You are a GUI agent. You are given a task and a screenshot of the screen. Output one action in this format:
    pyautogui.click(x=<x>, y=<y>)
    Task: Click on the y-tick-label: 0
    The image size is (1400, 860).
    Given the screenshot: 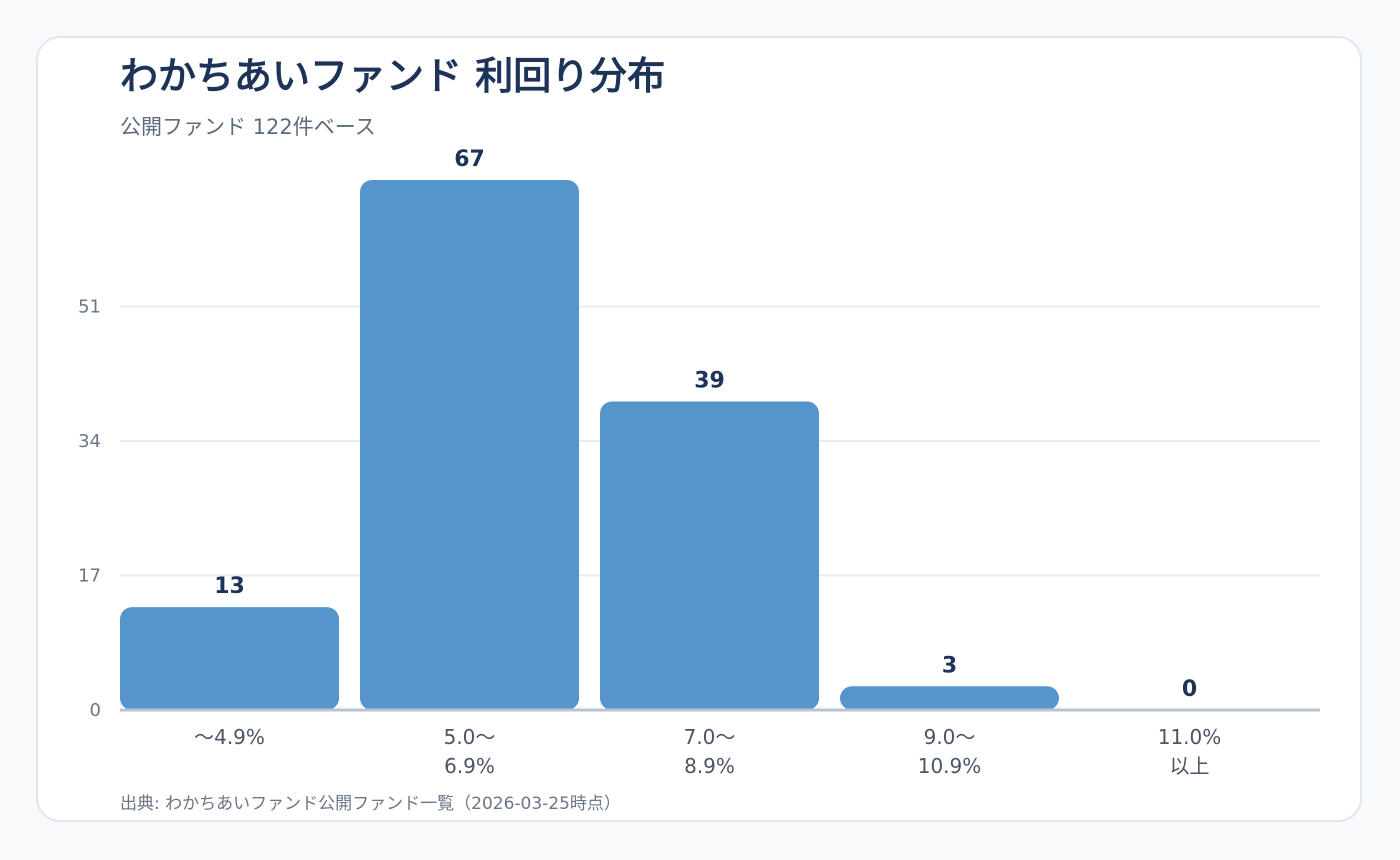 What is the action you would take?
    pyautogui.click(x=95, y=710)
    